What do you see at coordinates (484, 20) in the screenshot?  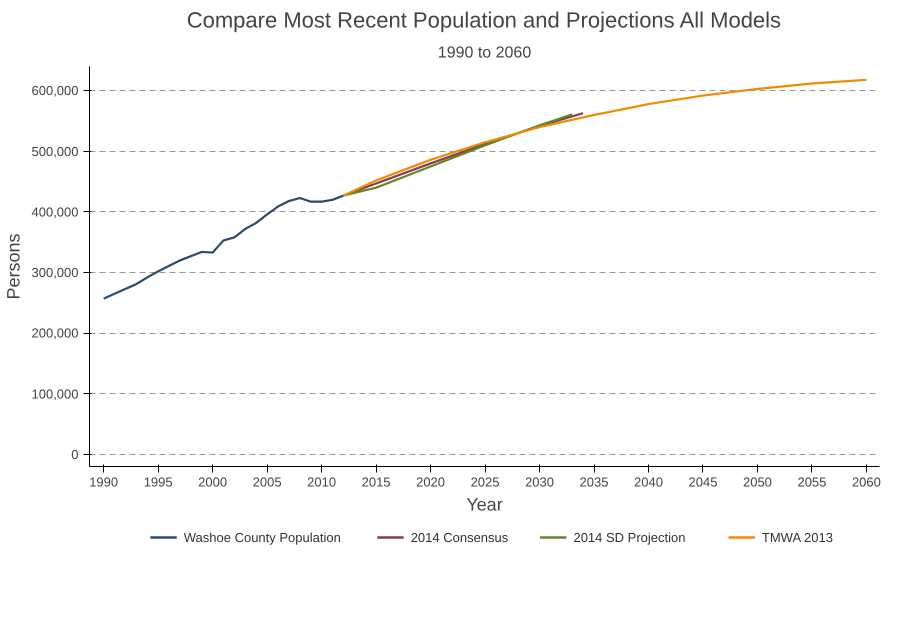 I see `chart-title: Compare Most Recent Population and Projections All Models` at bounding box center [484, 20].